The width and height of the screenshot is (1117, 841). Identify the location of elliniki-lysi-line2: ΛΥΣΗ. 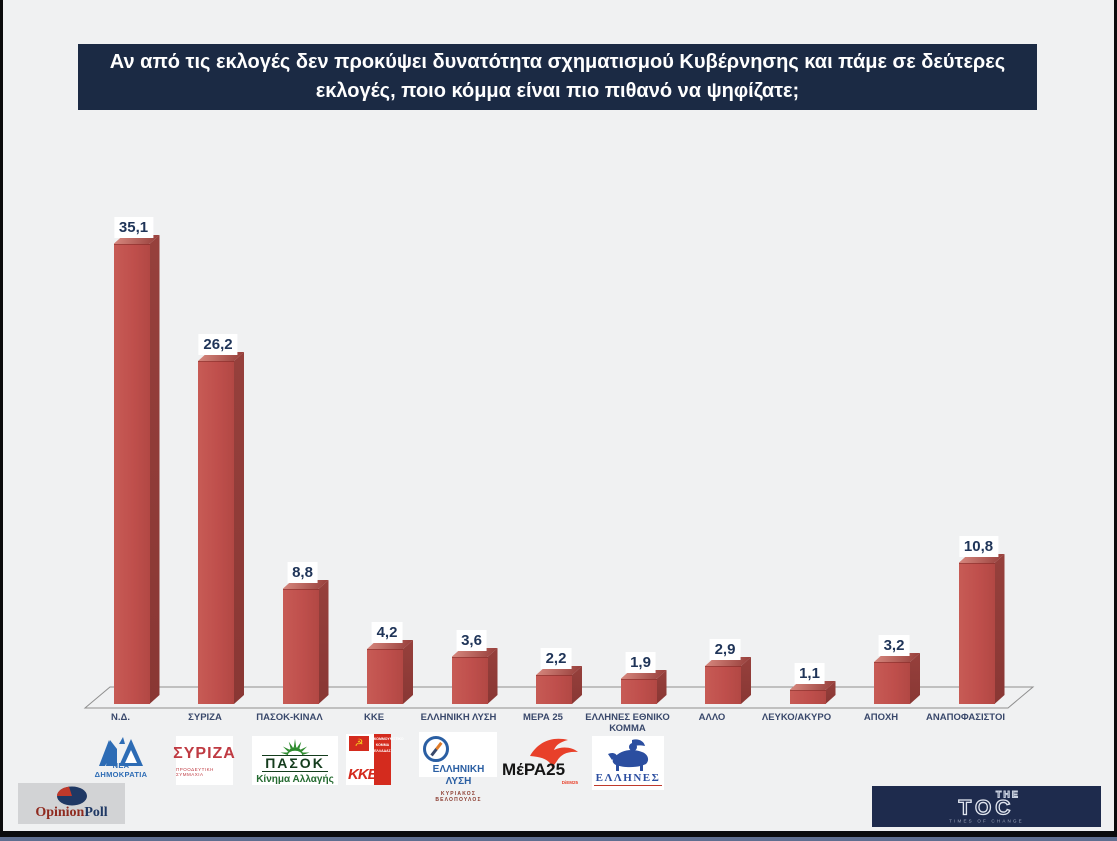
(458, 781).